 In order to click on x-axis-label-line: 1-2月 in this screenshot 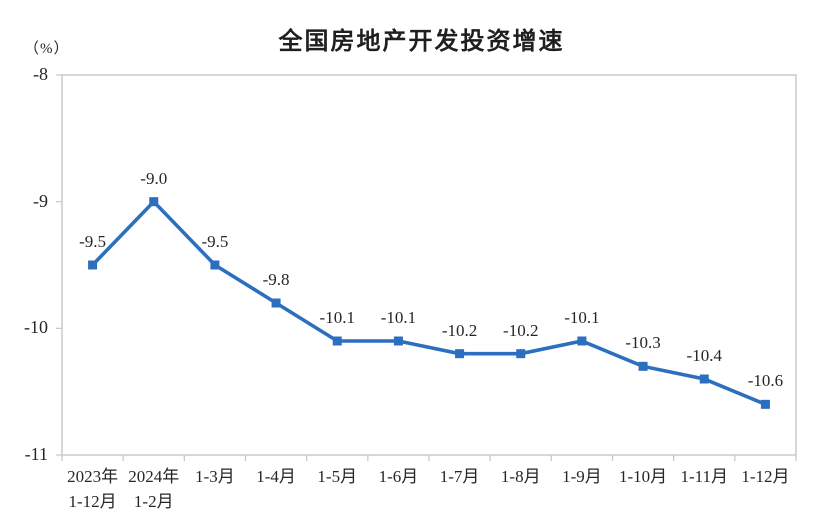, I will do `click(153, 501)`.